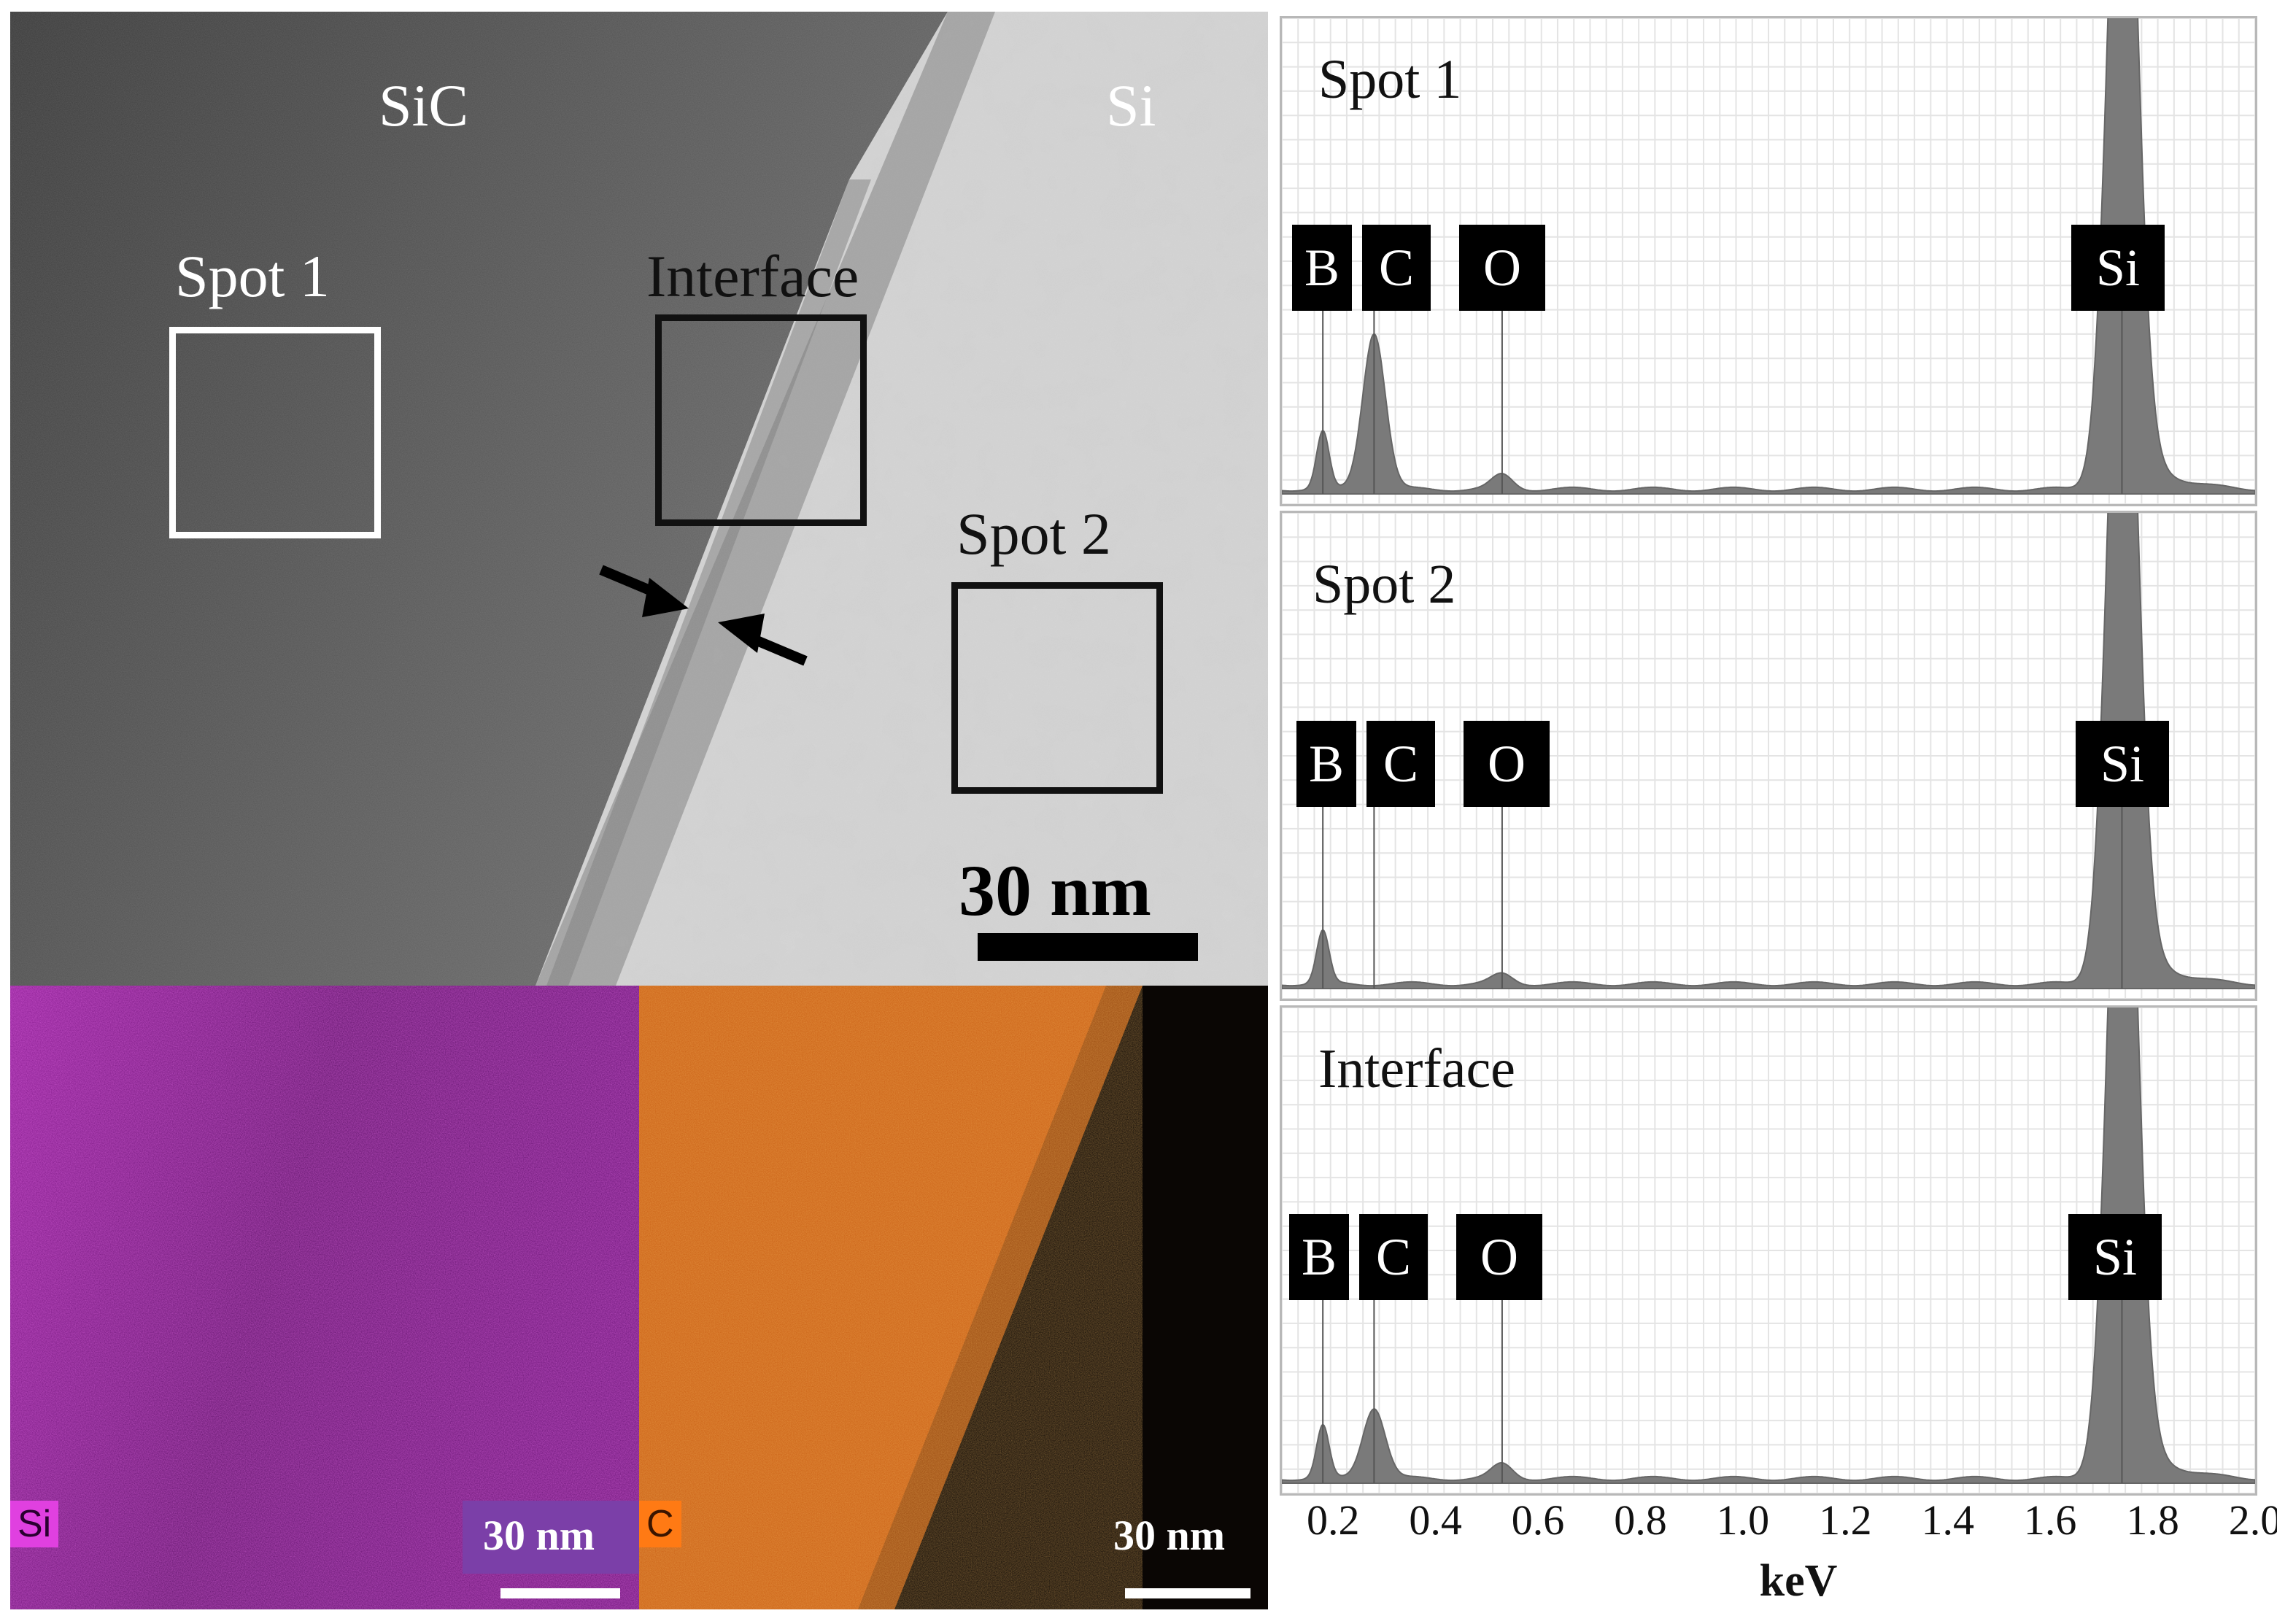 This screenshot has width=2277, height=1624. What do you see at coordinates (275, 432) in the screenshot?
I see `spot1-box` at bounding box center [275, 432].